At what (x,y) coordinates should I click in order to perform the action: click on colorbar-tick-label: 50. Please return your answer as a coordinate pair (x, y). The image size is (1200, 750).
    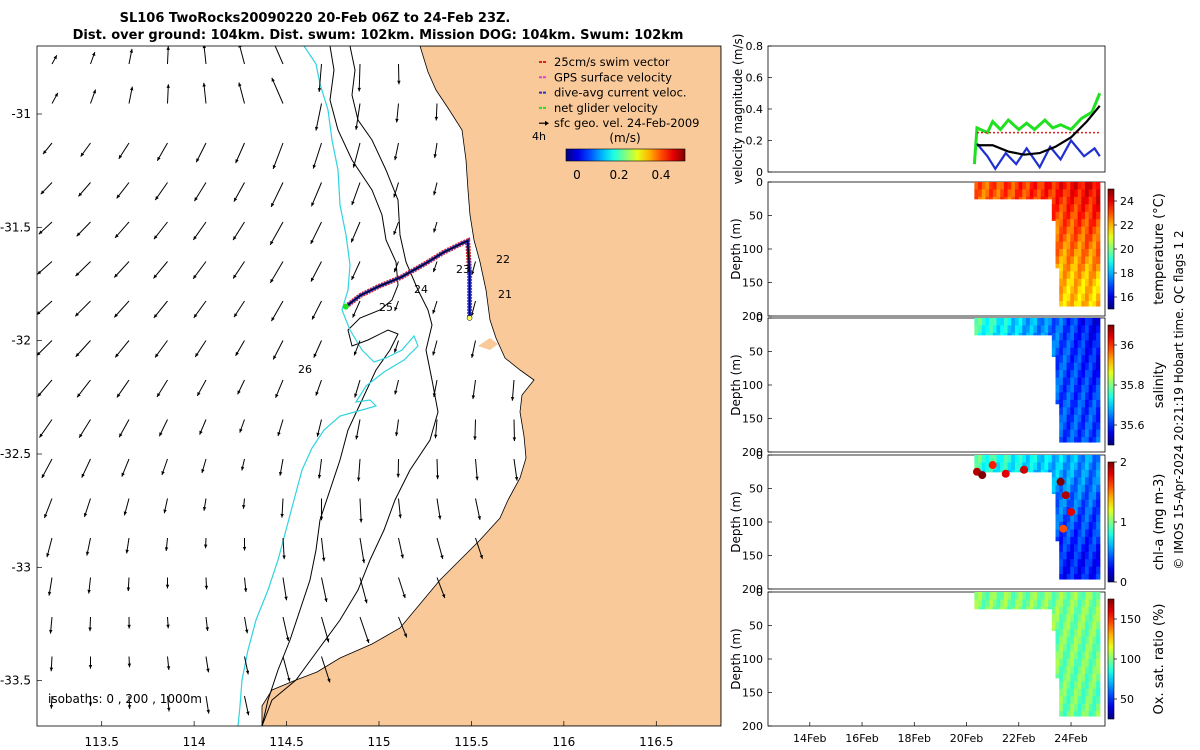
    Looking at the image, I should click on (1127, 699).